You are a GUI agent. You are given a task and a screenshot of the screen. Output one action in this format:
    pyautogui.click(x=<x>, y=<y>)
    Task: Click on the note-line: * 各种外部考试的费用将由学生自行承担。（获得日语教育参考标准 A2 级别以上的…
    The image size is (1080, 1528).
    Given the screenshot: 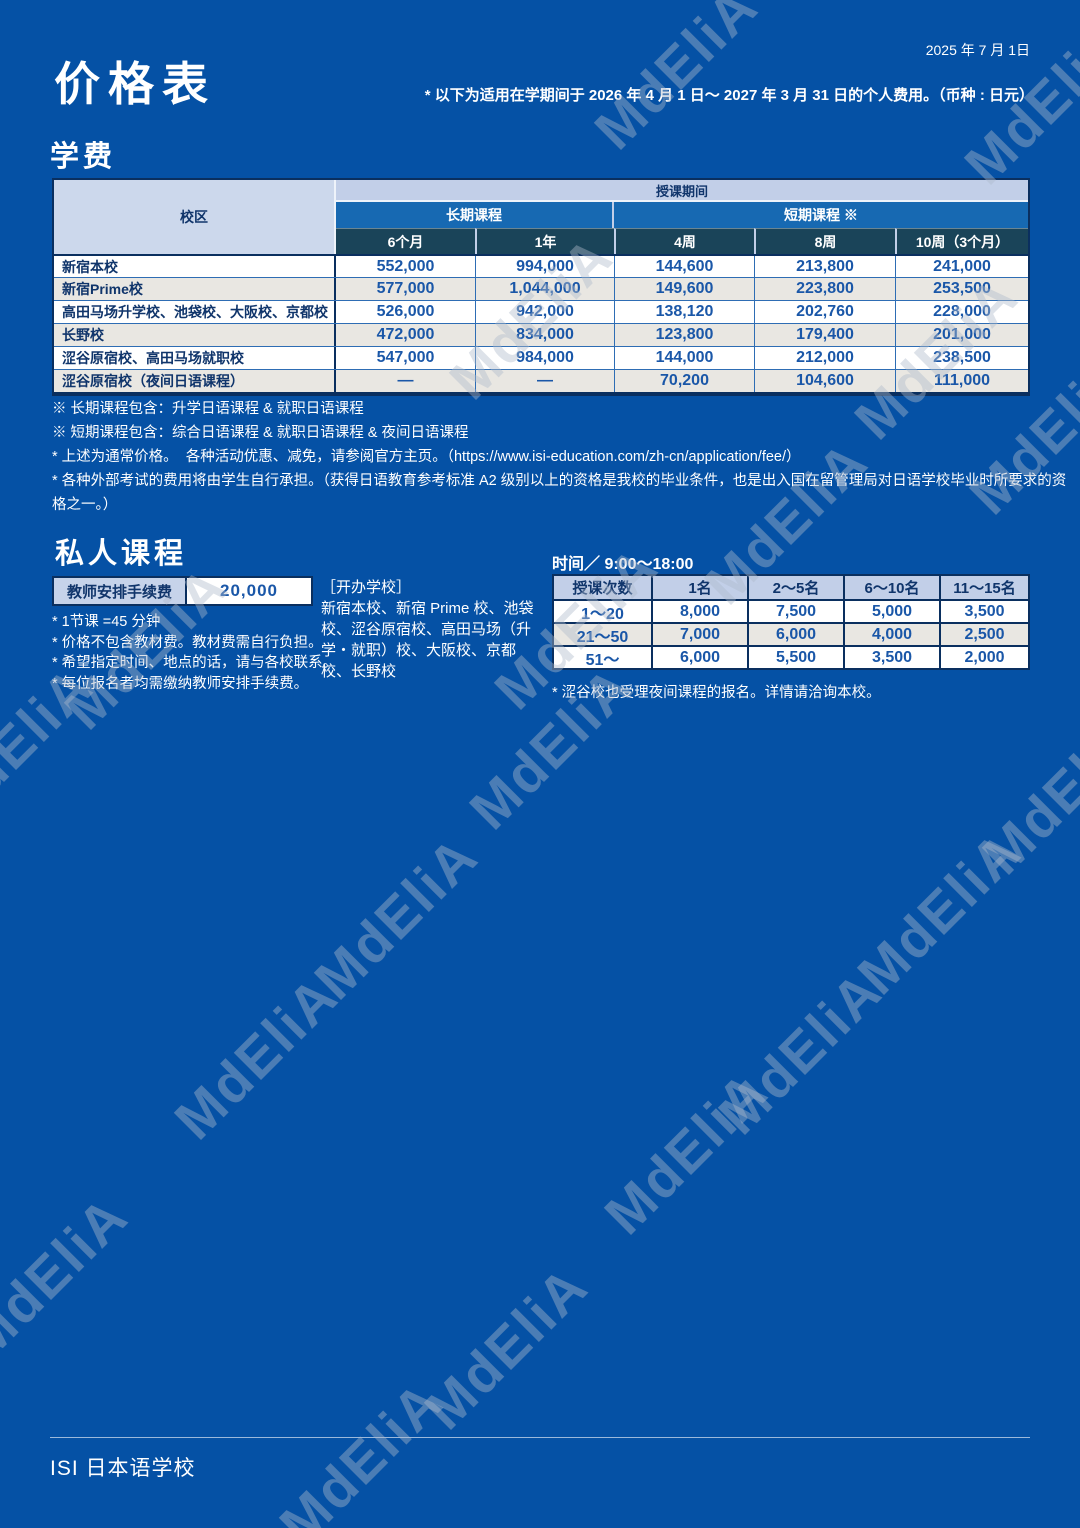 What is the action you would take?
    pyautogui.click(x=559, y=493)
    